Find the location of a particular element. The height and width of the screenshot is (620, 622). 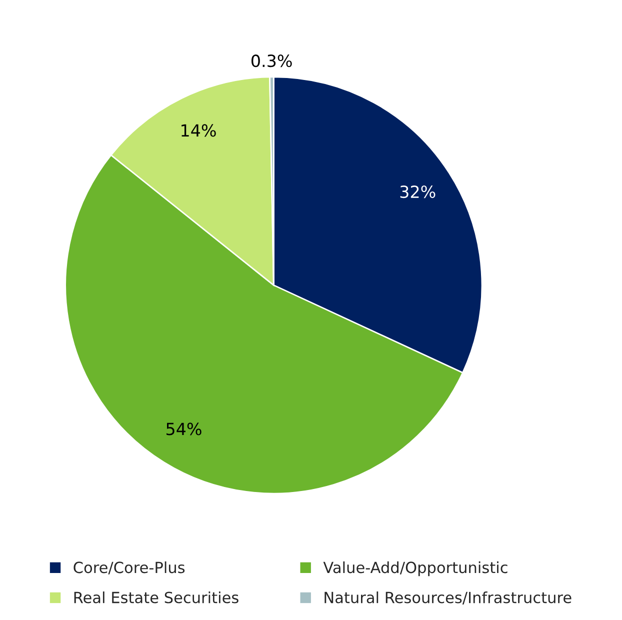

data-label: 0.3% is located at coordinates (272, 61).